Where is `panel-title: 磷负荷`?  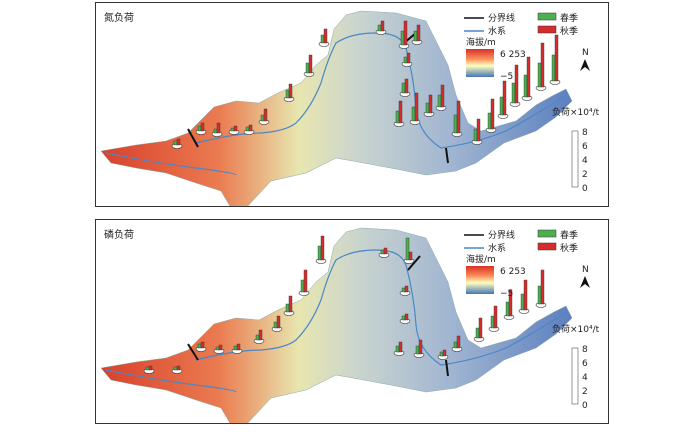
panel-title: 磷负荷 is located at coordinates (119, 235).